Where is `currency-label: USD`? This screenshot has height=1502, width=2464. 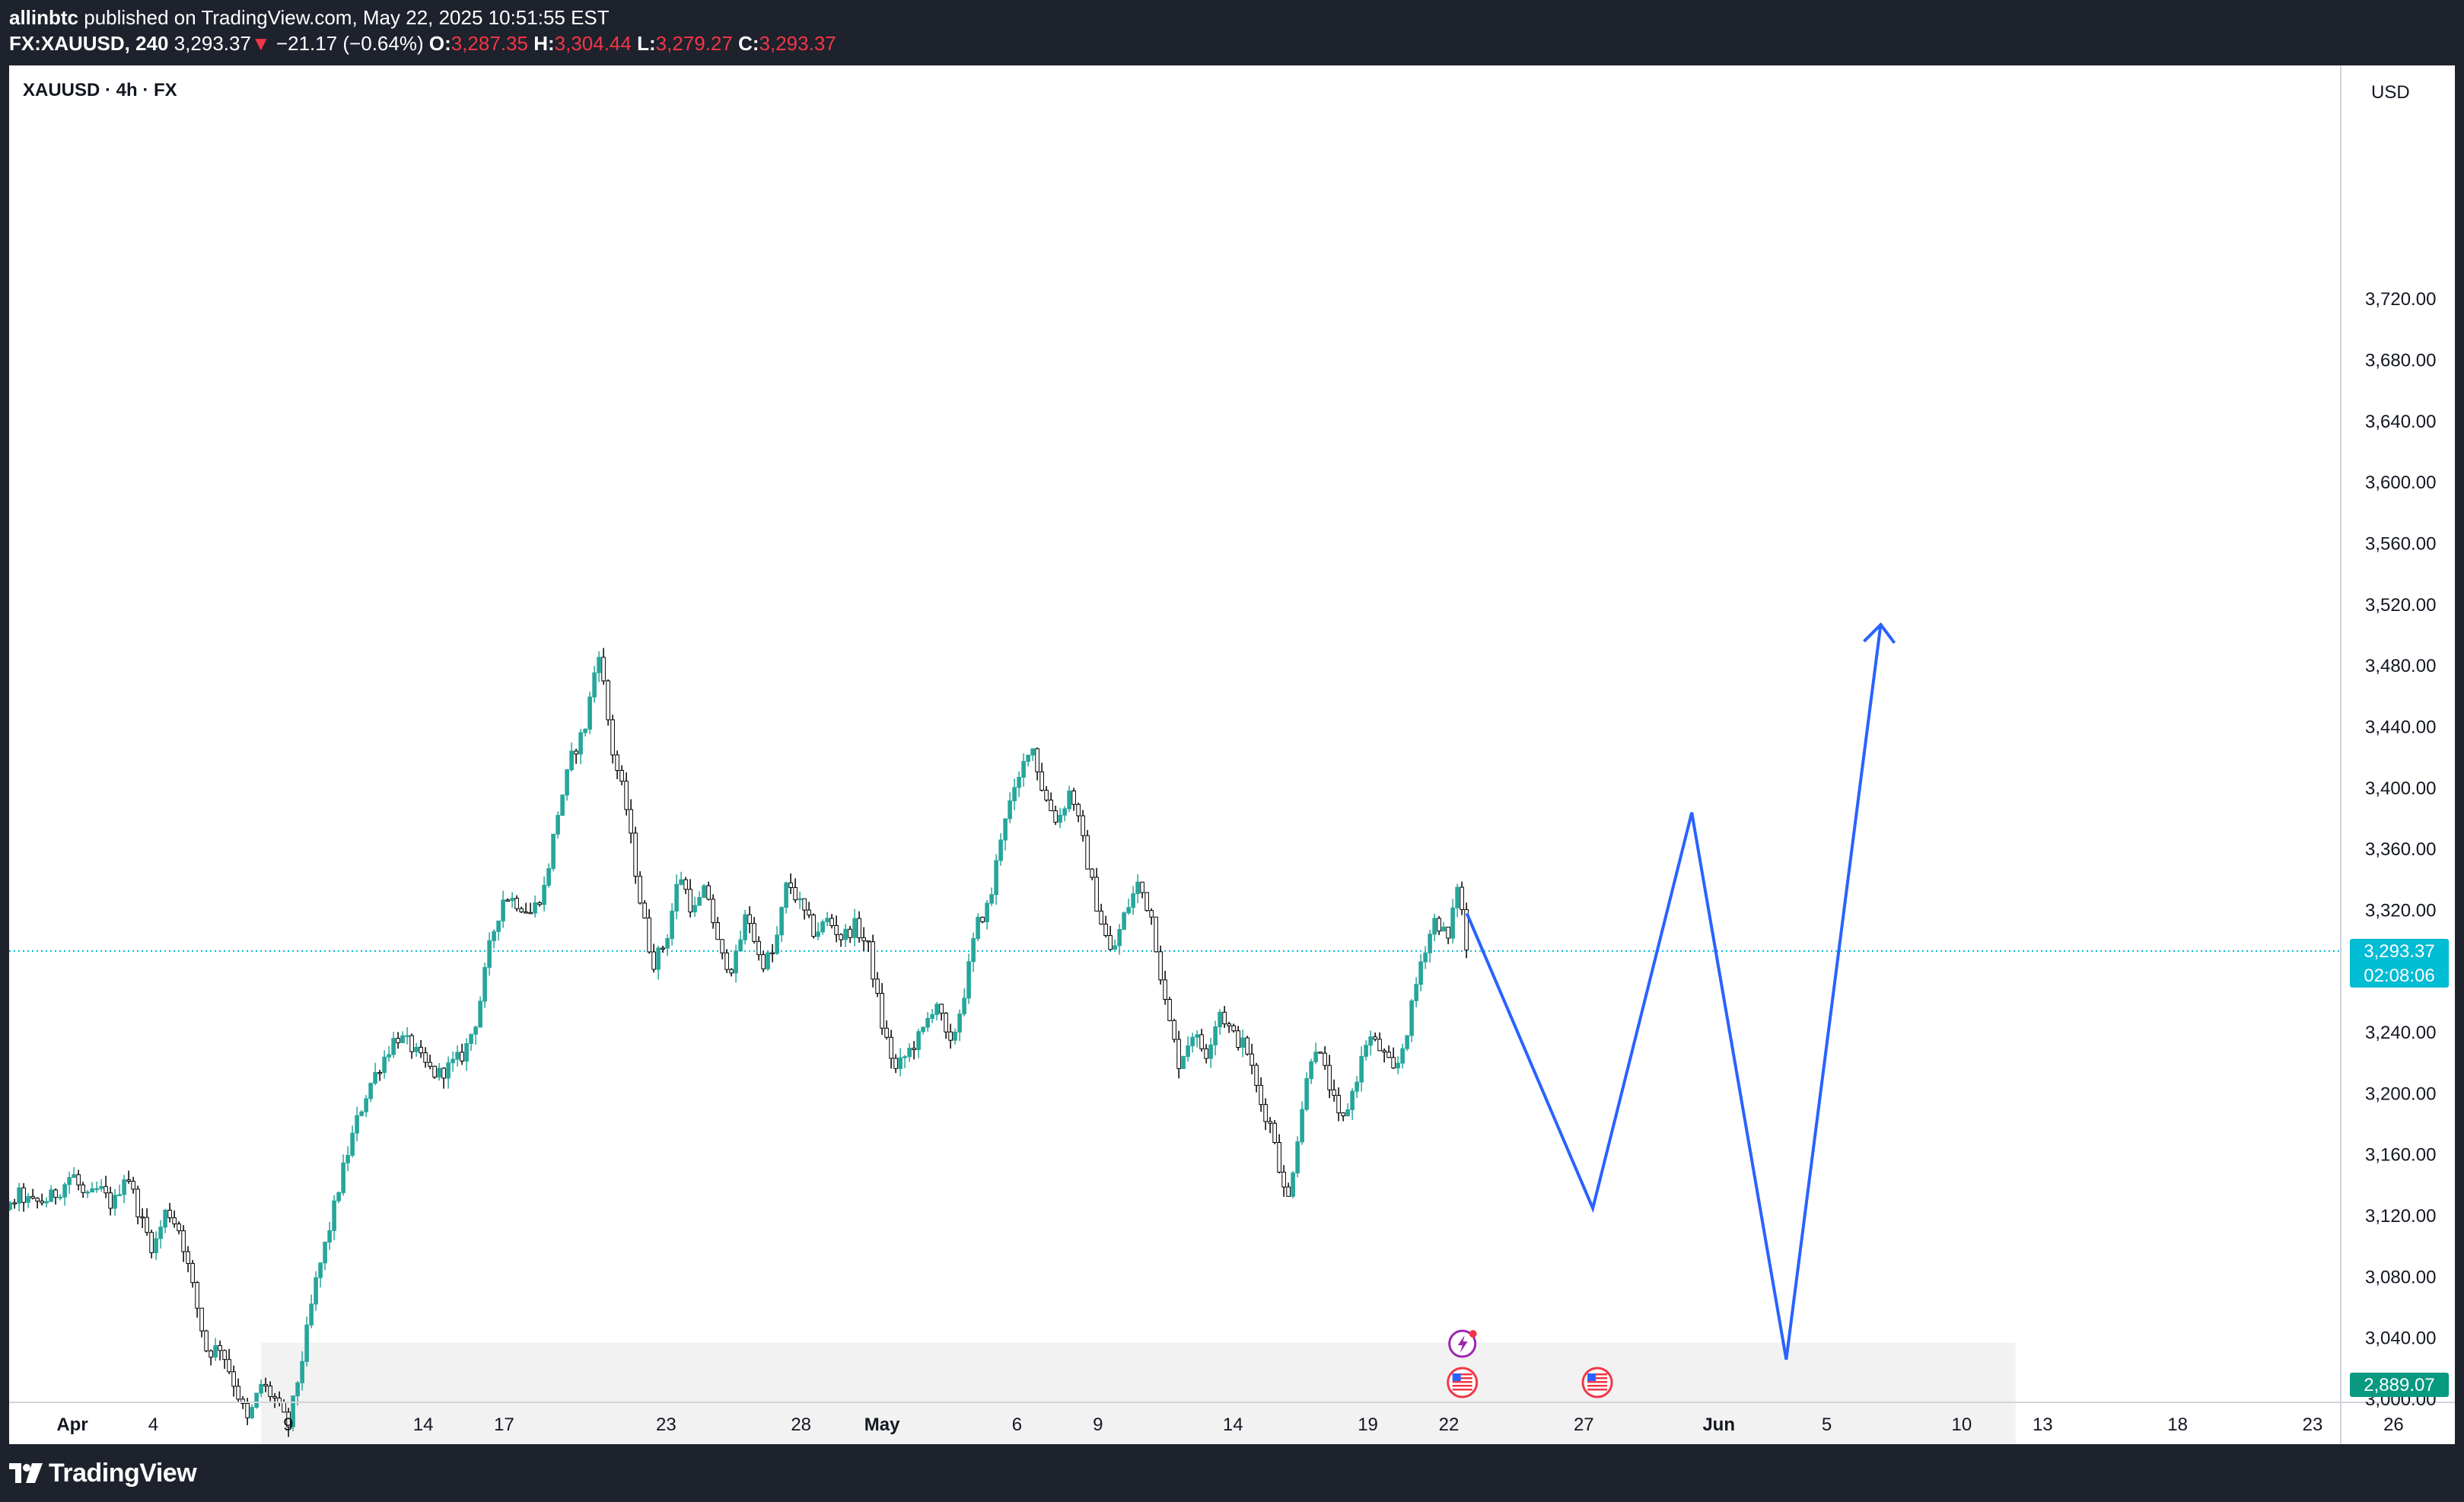
currency-label: USD is located at coordinates (2390, 92).